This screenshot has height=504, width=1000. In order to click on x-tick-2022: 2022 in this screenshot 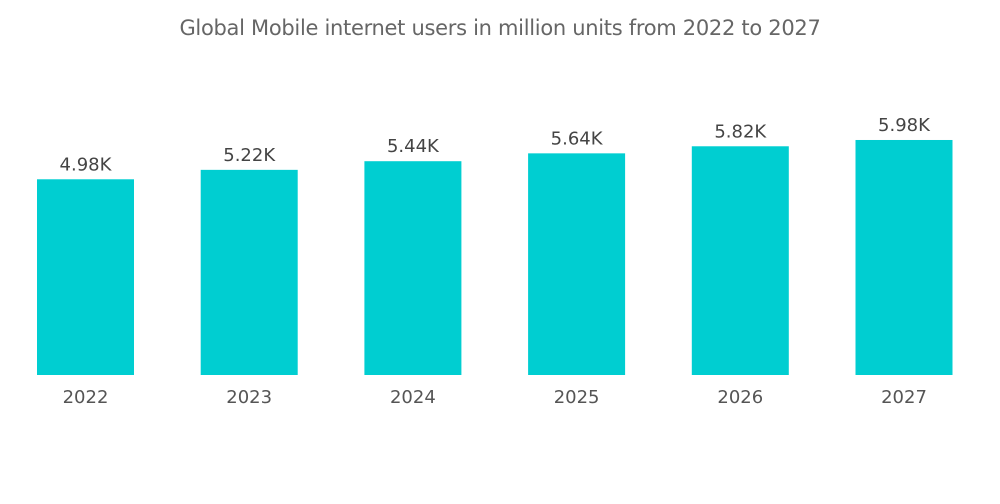, I will do `click(86, 397)`.